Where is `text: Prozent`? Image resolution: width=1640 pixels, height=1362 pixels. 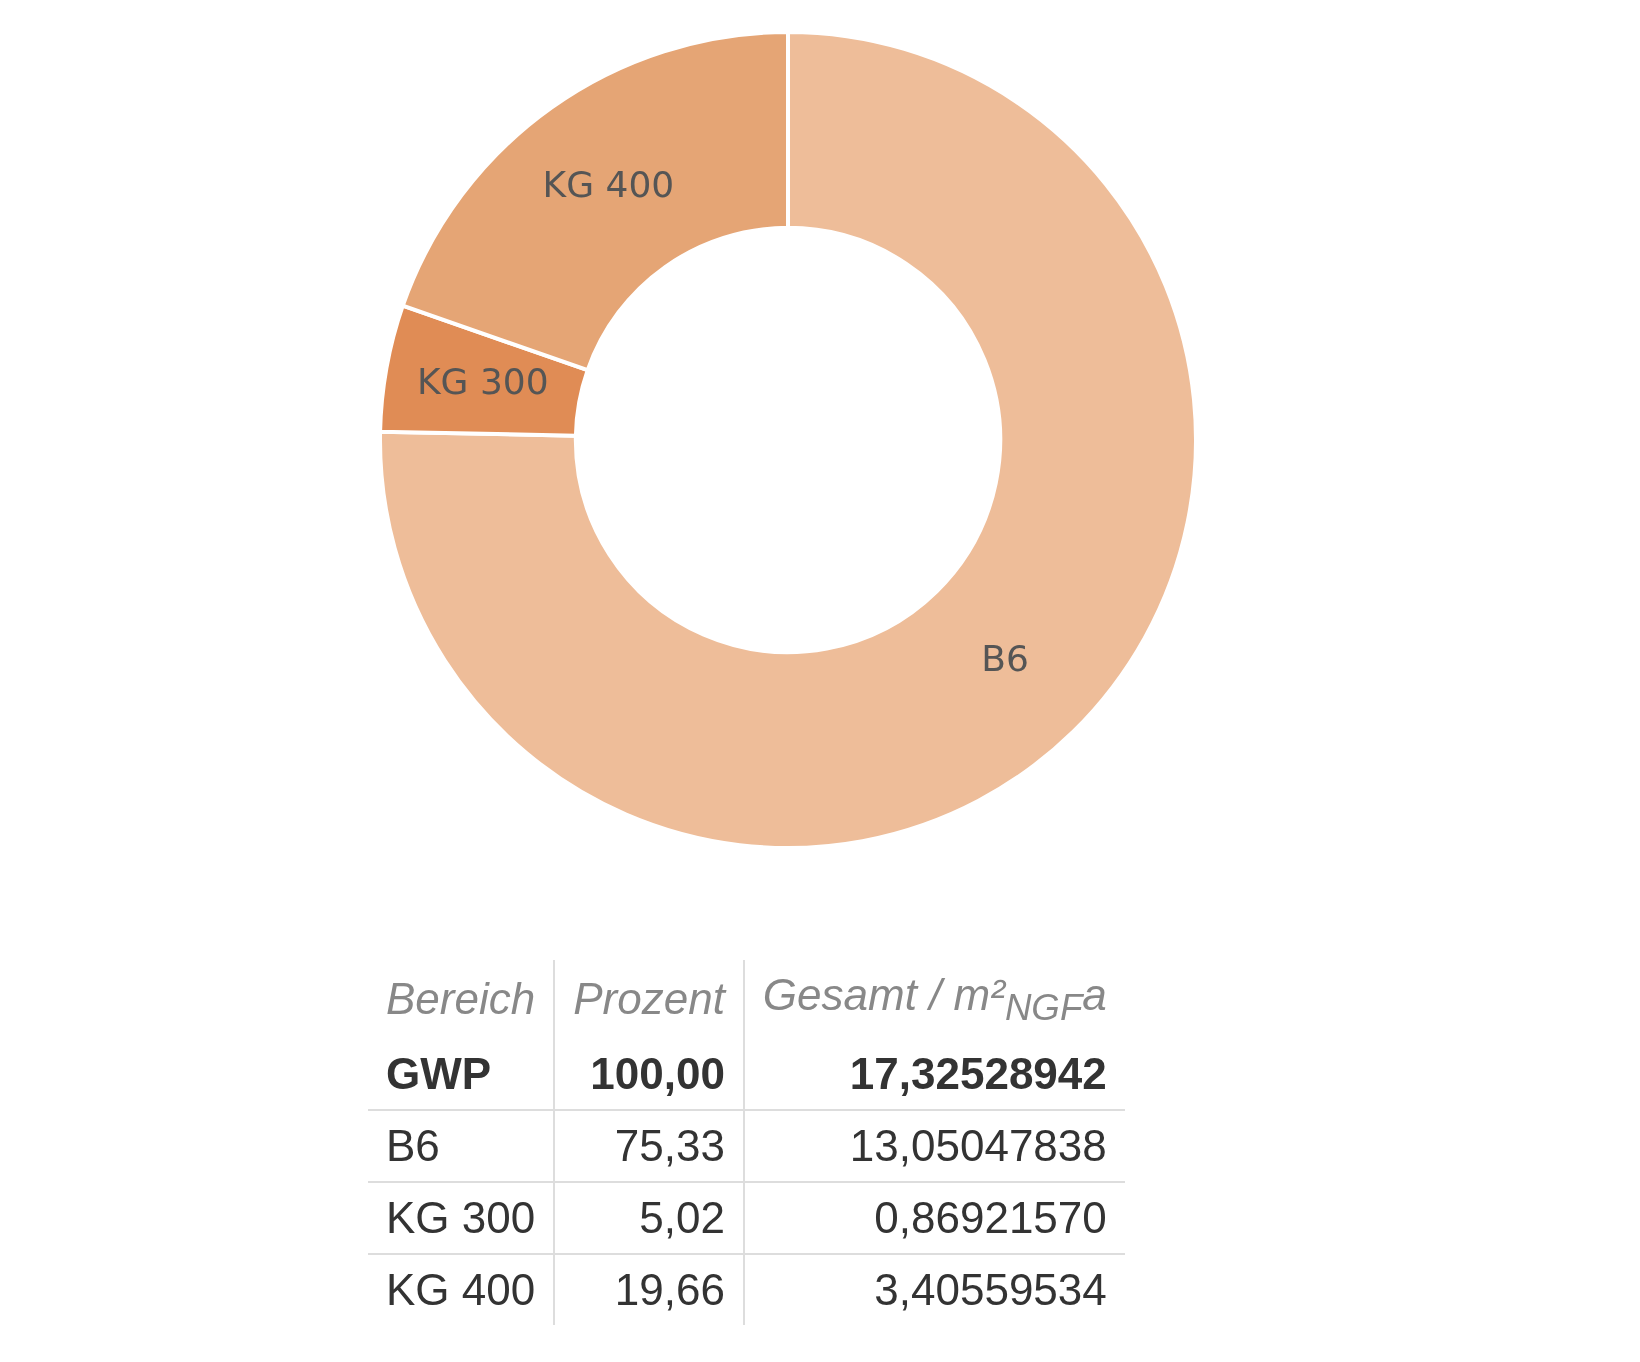
text: Prozent is located at coordinates (649, 999).